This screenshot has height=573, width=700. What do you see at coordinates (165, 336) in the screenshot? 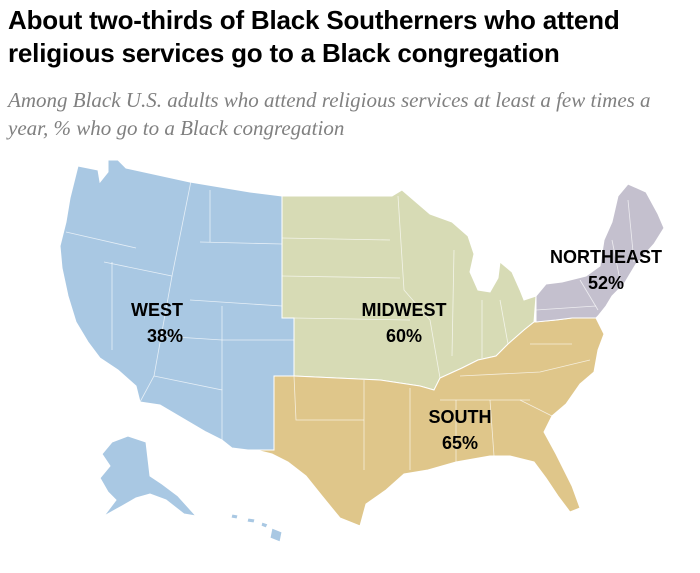
I see `west-value-label: 38%` at bounding box center [165, 336].